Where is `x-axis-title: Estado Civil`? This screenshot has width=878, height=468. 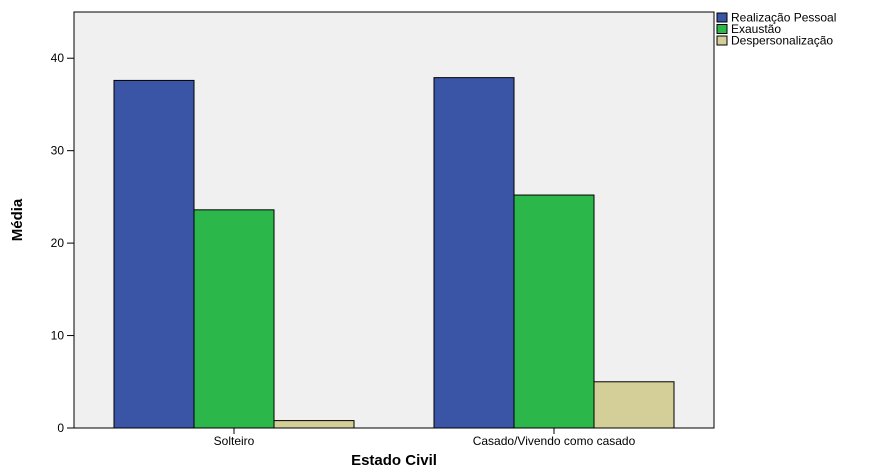 x-axis-title: Estado Civil is located at coordinates (394, 460).